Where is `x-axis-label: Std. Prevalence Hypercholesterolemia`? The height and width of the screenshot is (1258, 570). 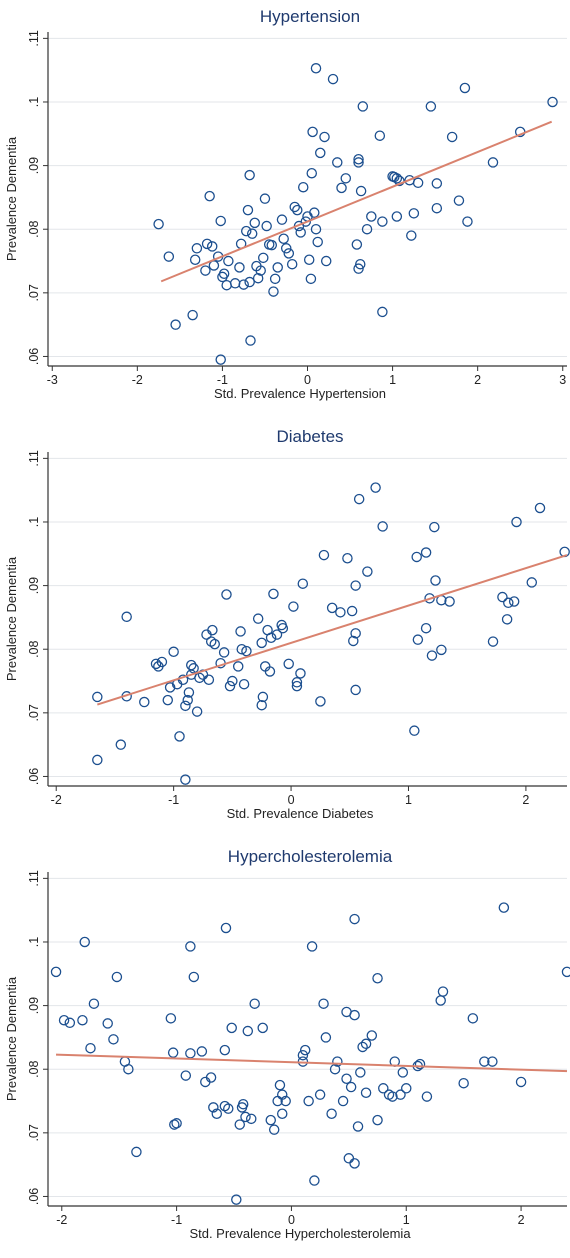
x-axis-label: Std. Prevalence Hypercholesterolemia is located at coordinates (300, 1233).